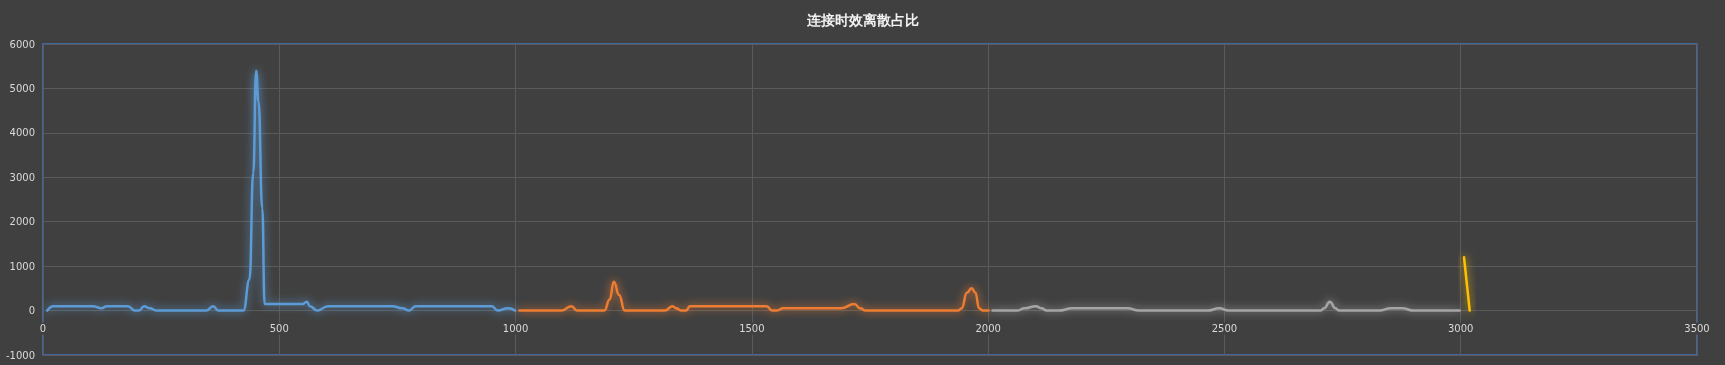  What do you see at coordinates (31, 311) in the screenshot?
I see `y-tick-label: 0` at bounding box center [31, 311].